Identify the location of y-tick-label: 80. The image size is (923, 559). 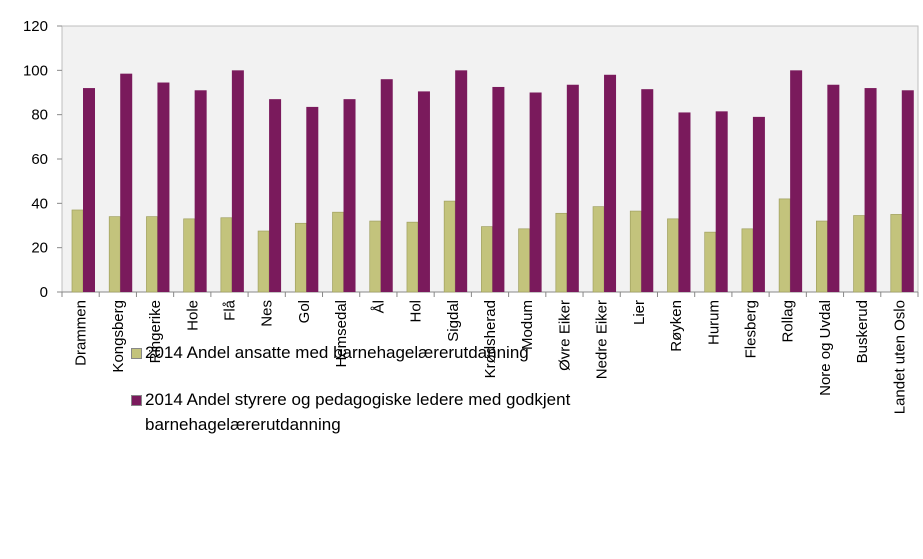
(39, 115).